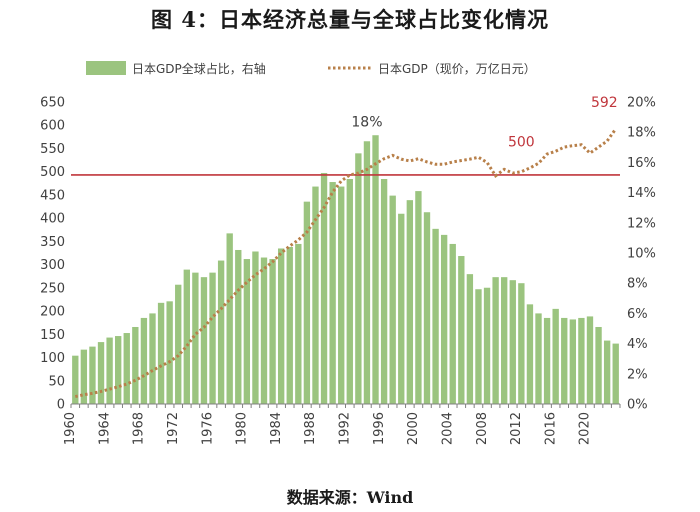 This screenshot has width=700, height=512. Describe the element at coordinates (572, 361) in the screenshot. I see `bar-2018` at that location.